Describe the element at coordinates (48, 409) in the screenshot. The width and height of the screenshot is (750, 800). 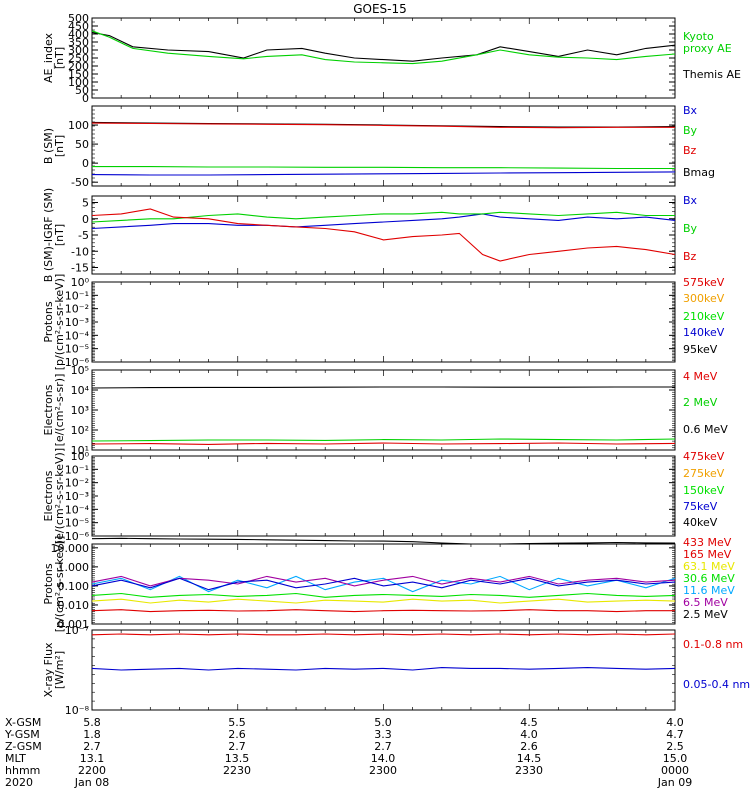
I see `y-axis-label: Electrons` at that location.